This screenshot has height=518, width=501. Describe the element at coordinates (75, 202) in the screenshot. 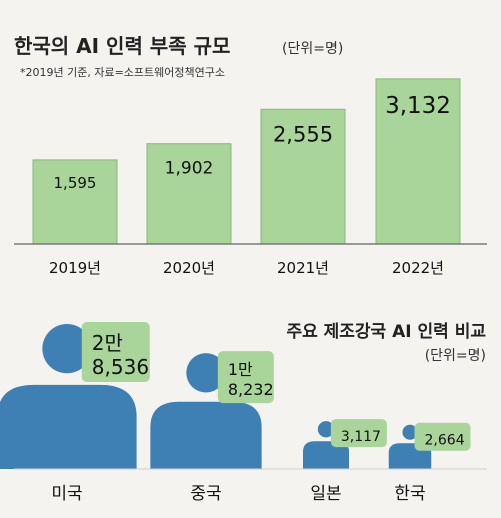

I see `bar-2019년` at that location.